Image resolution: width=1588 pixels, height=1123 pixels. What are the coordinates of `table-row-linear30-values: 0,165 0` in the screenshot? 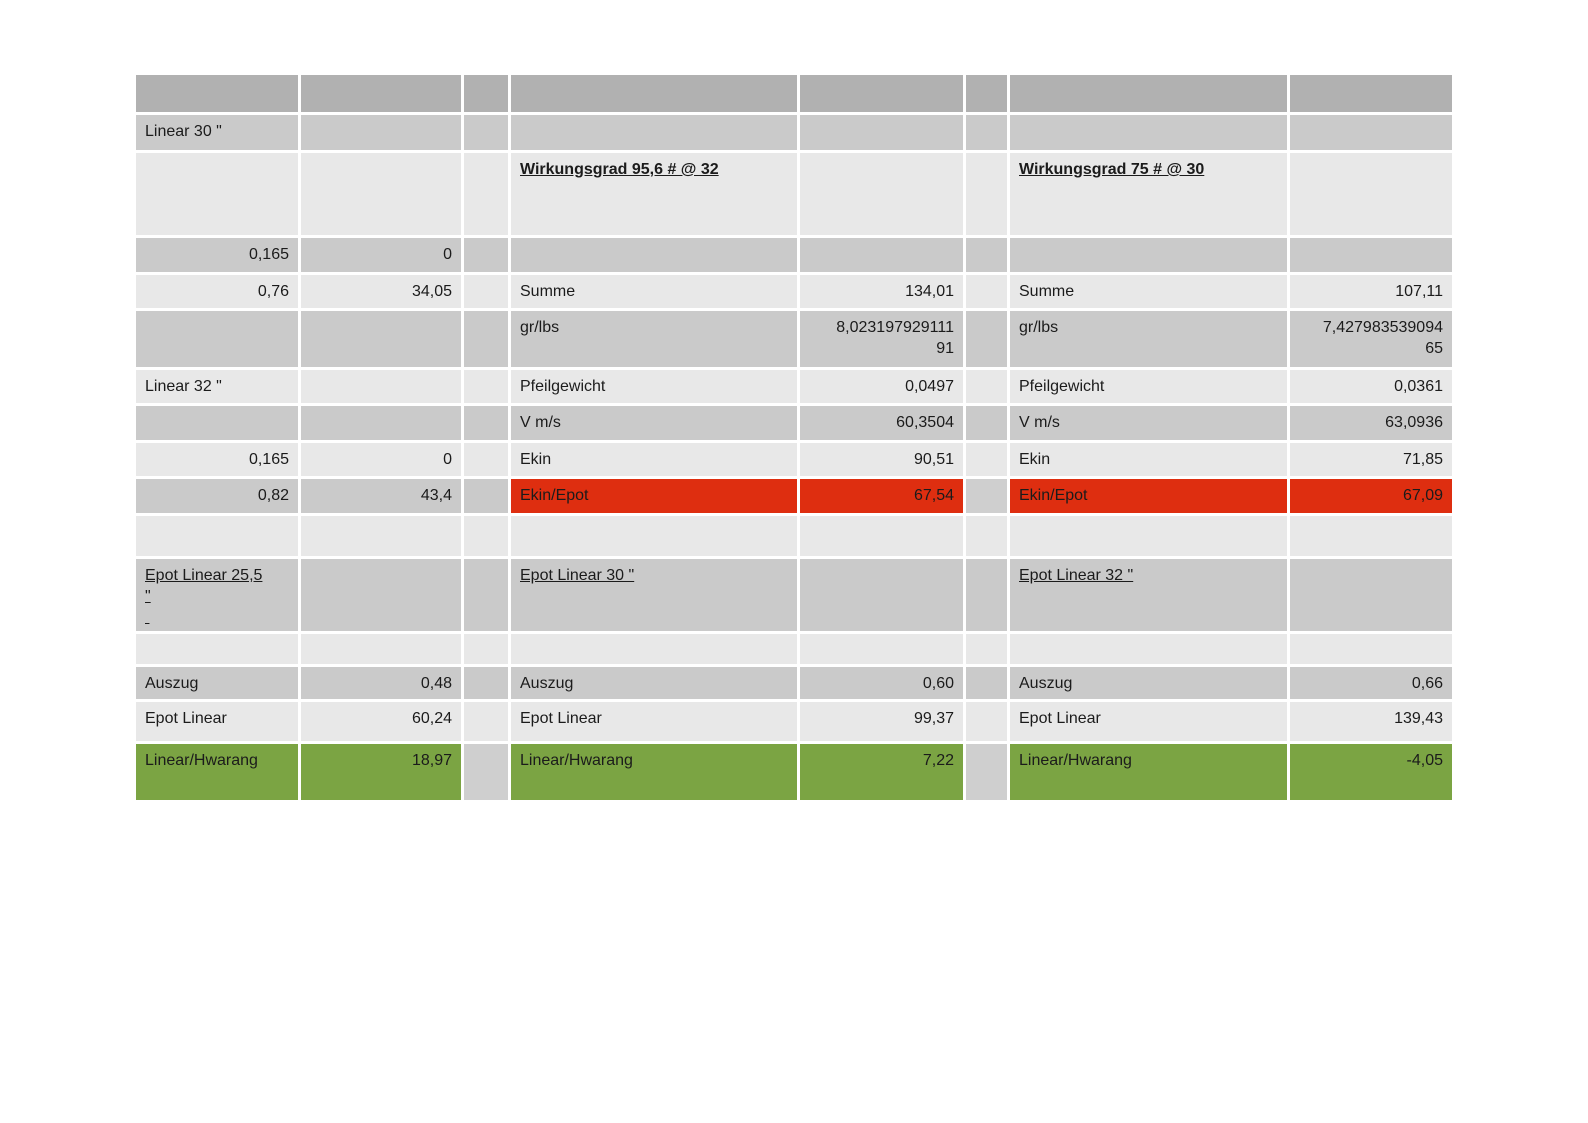 It's located at (794, 255).